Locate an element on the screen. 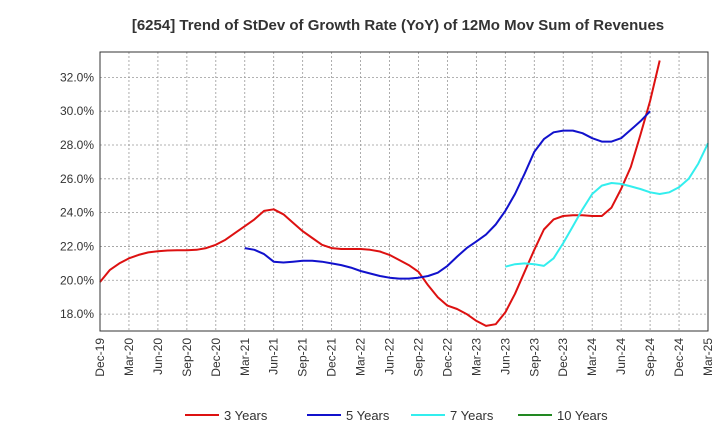 Image resolution: width=720 pixels, height=440 pixels. series-line-7-years is located at coordinates (607, 205).